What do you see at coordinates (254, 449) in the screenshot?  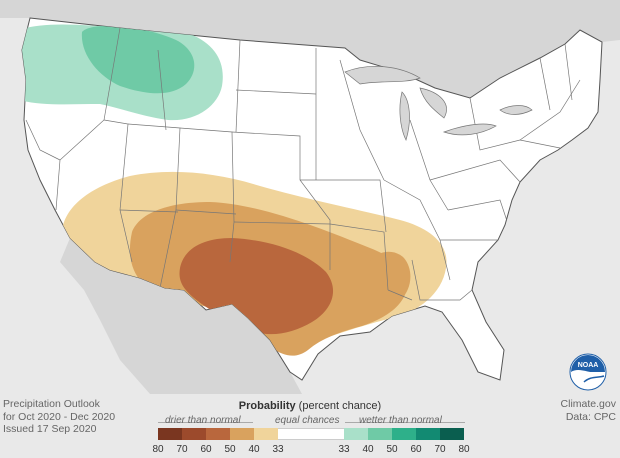 I see `tick-dry-40: 40` at bounding box center [254, 449].